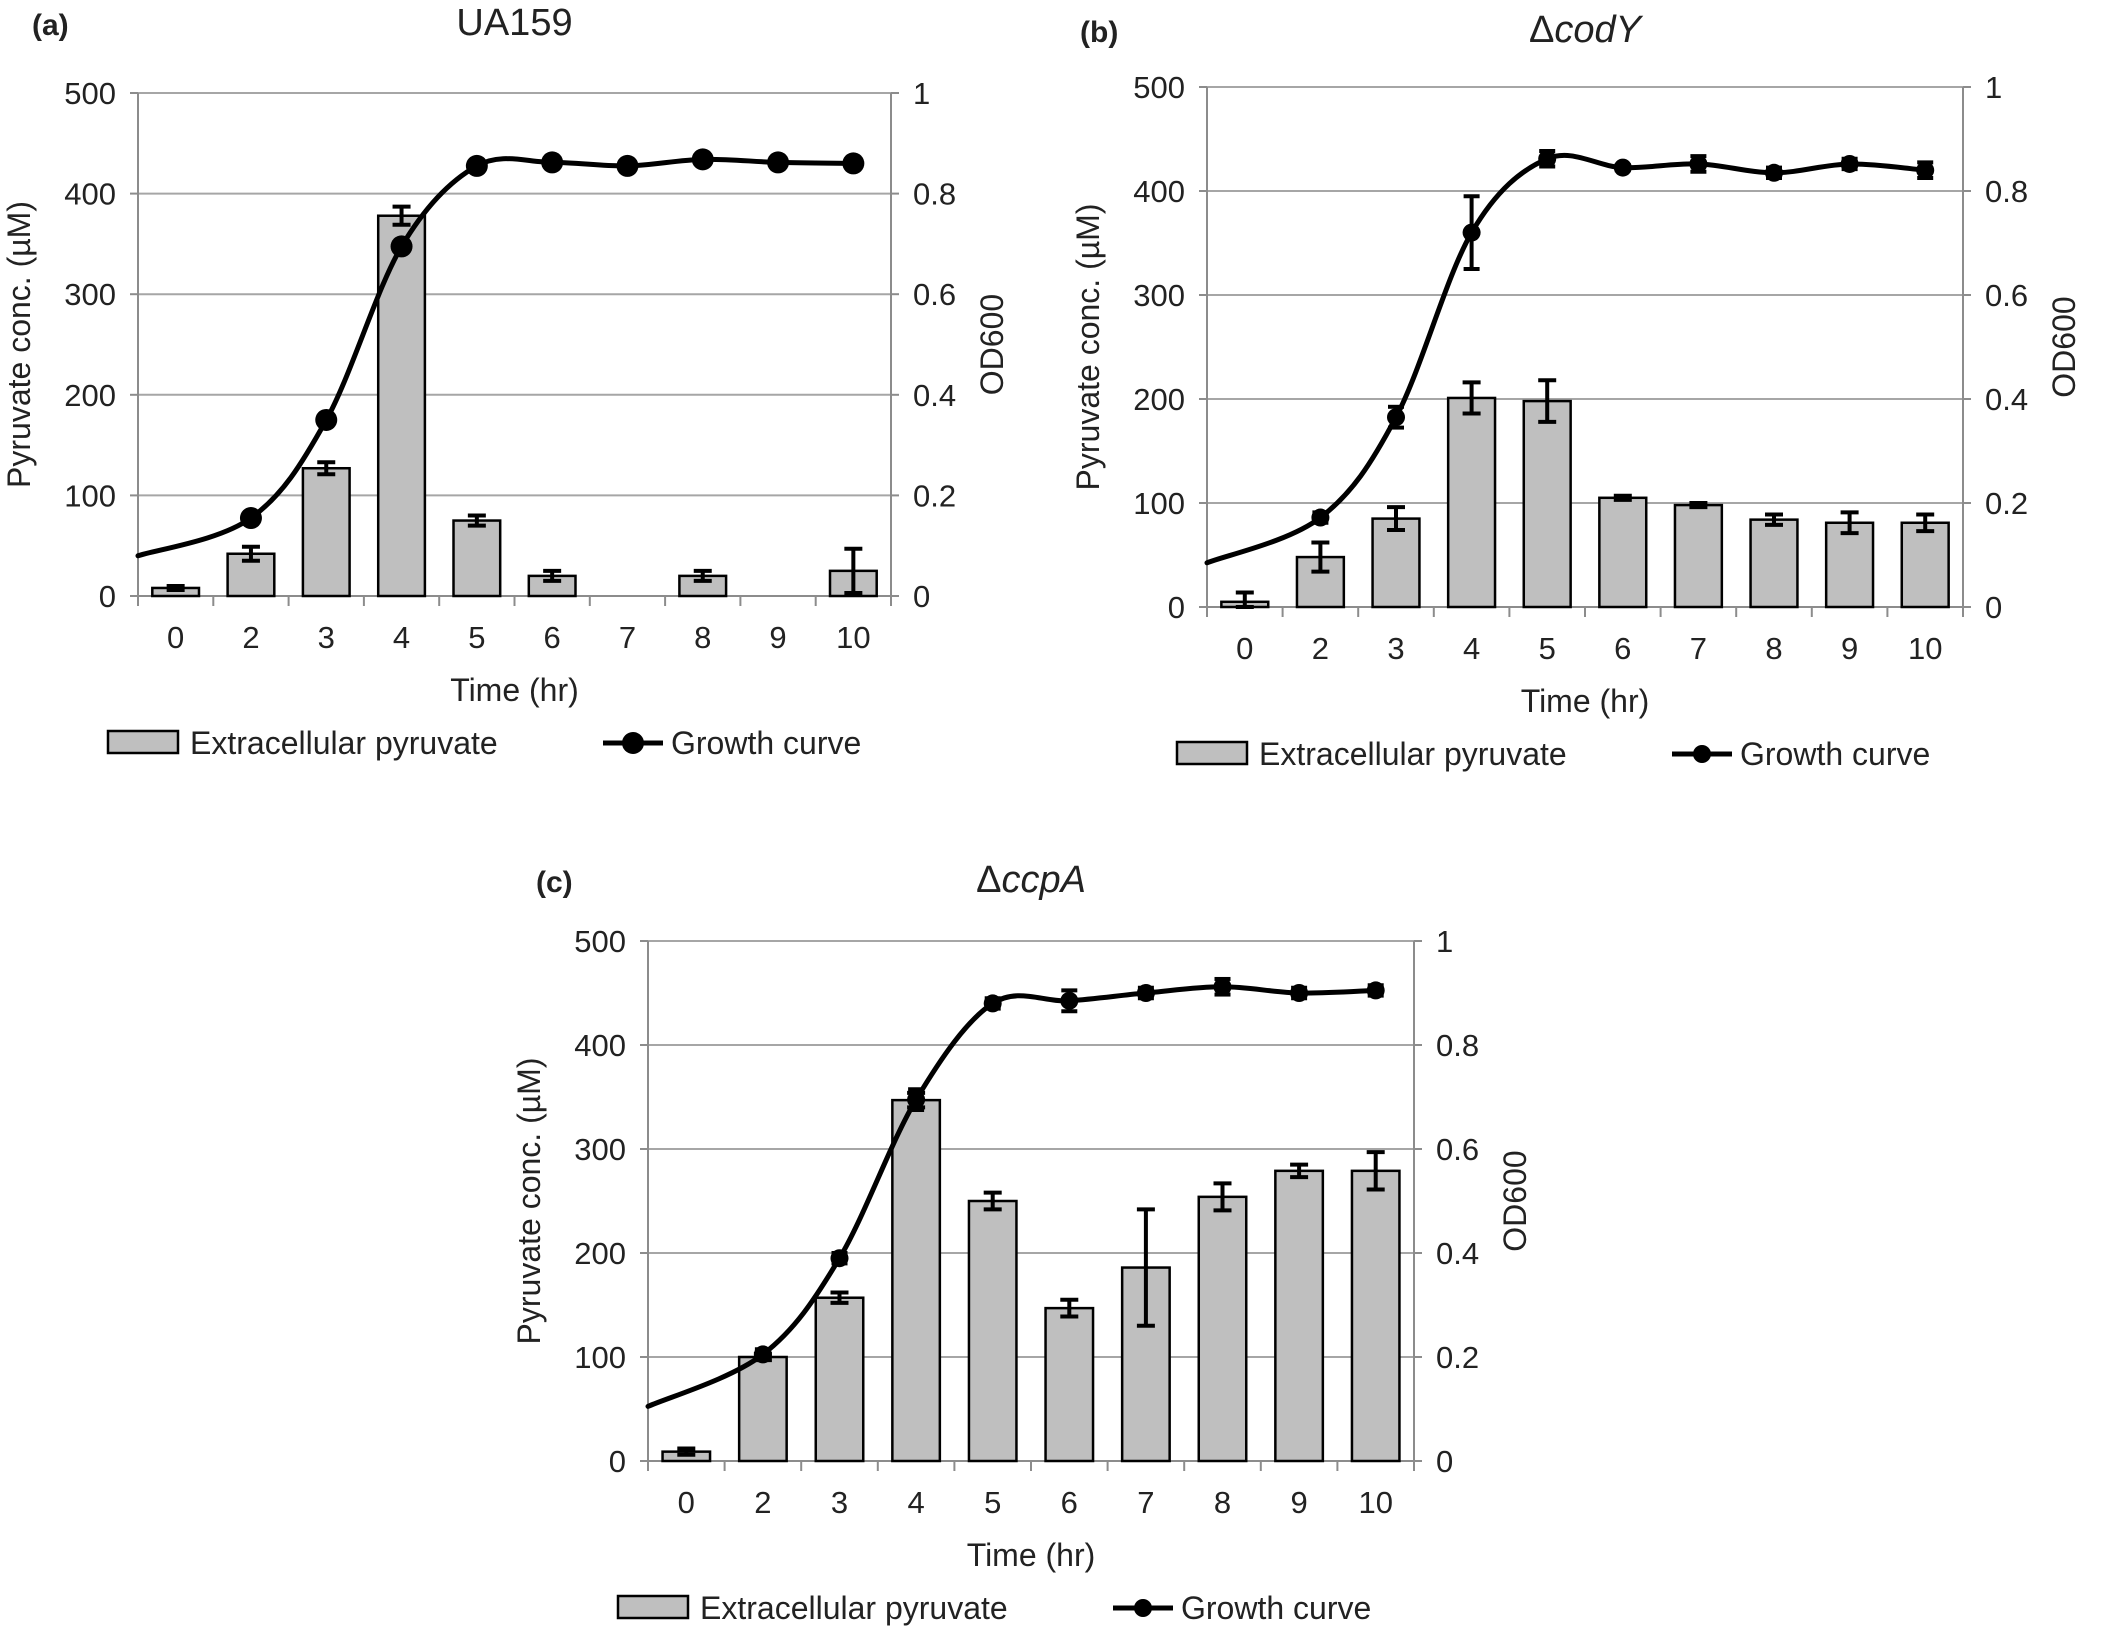 The width and height of the screenshot is (2128, 1642). I want to click on y-axis-title: Pyruvate conc. (µM), so click(19, 344).